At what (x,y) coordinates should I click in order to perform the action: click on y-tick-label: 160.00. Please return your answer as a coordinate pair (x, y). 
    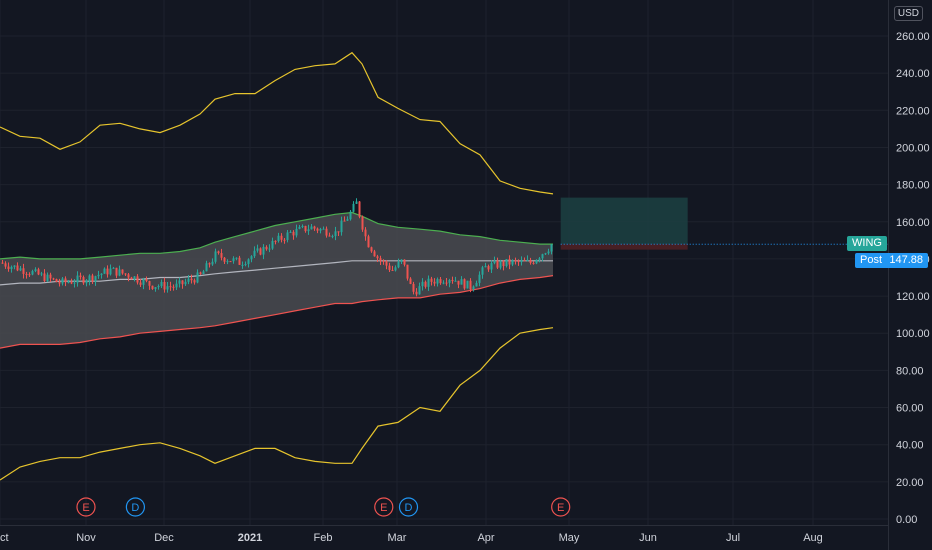
    Looking at the image, I should click on (913, 223).